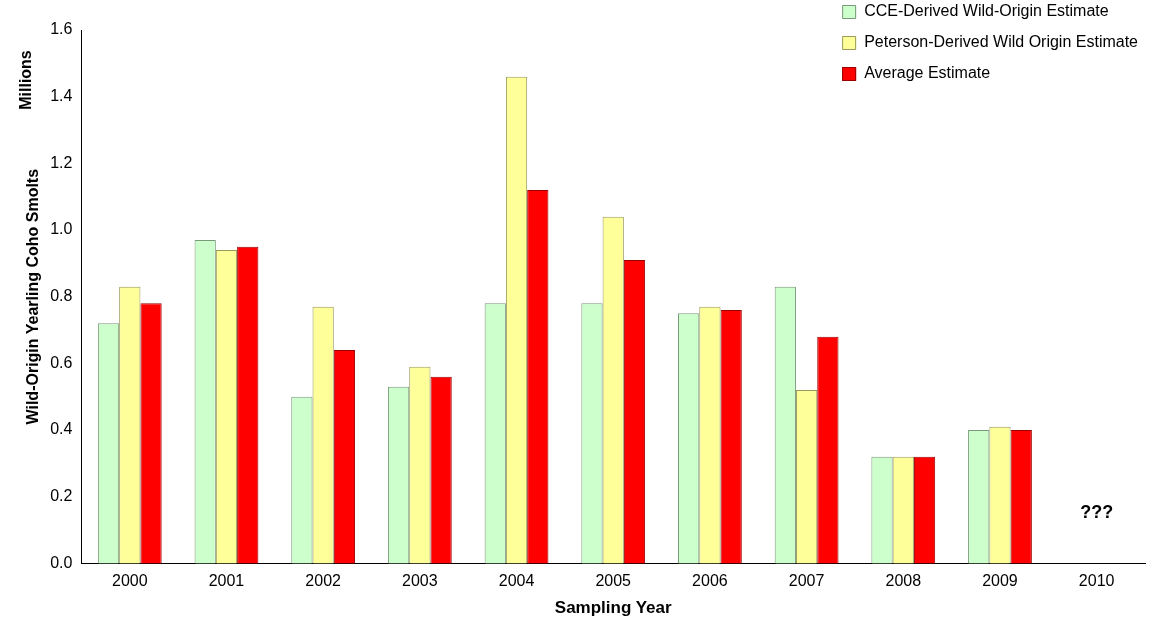  I want to click on x-tick-label: 2005, so click(613, 581).